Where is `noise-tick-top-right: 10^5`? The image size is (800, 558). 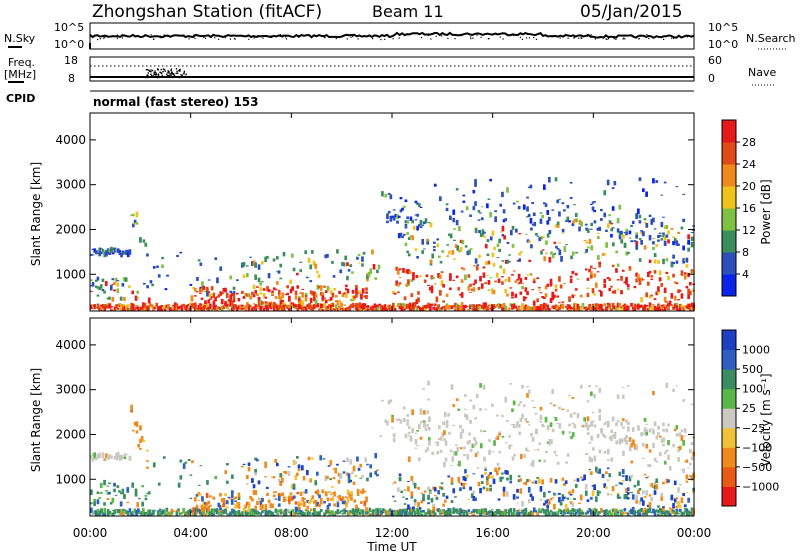 noise-tick-top-right: 10^5 is located at coordinates (723, 27).